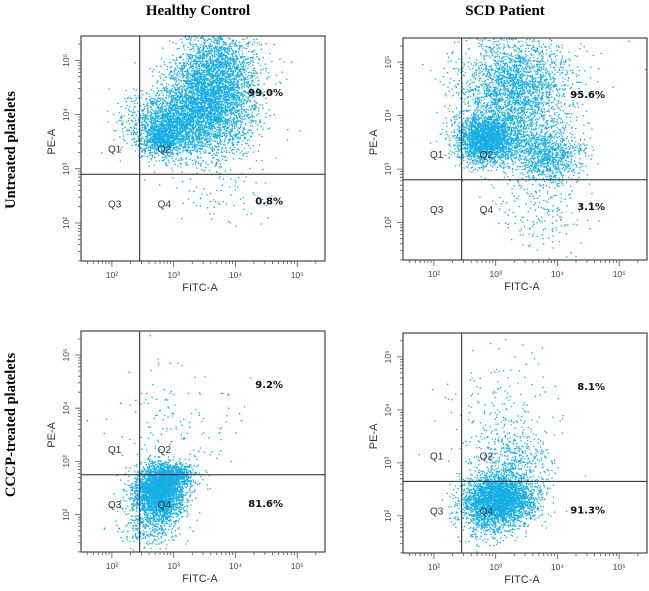 The image size is (649, 591). What do you see at coordinates (505, 11) in the screenshot?
I see `column-title-scd-patient: SCD Patient` at bounding box center [505, 11].